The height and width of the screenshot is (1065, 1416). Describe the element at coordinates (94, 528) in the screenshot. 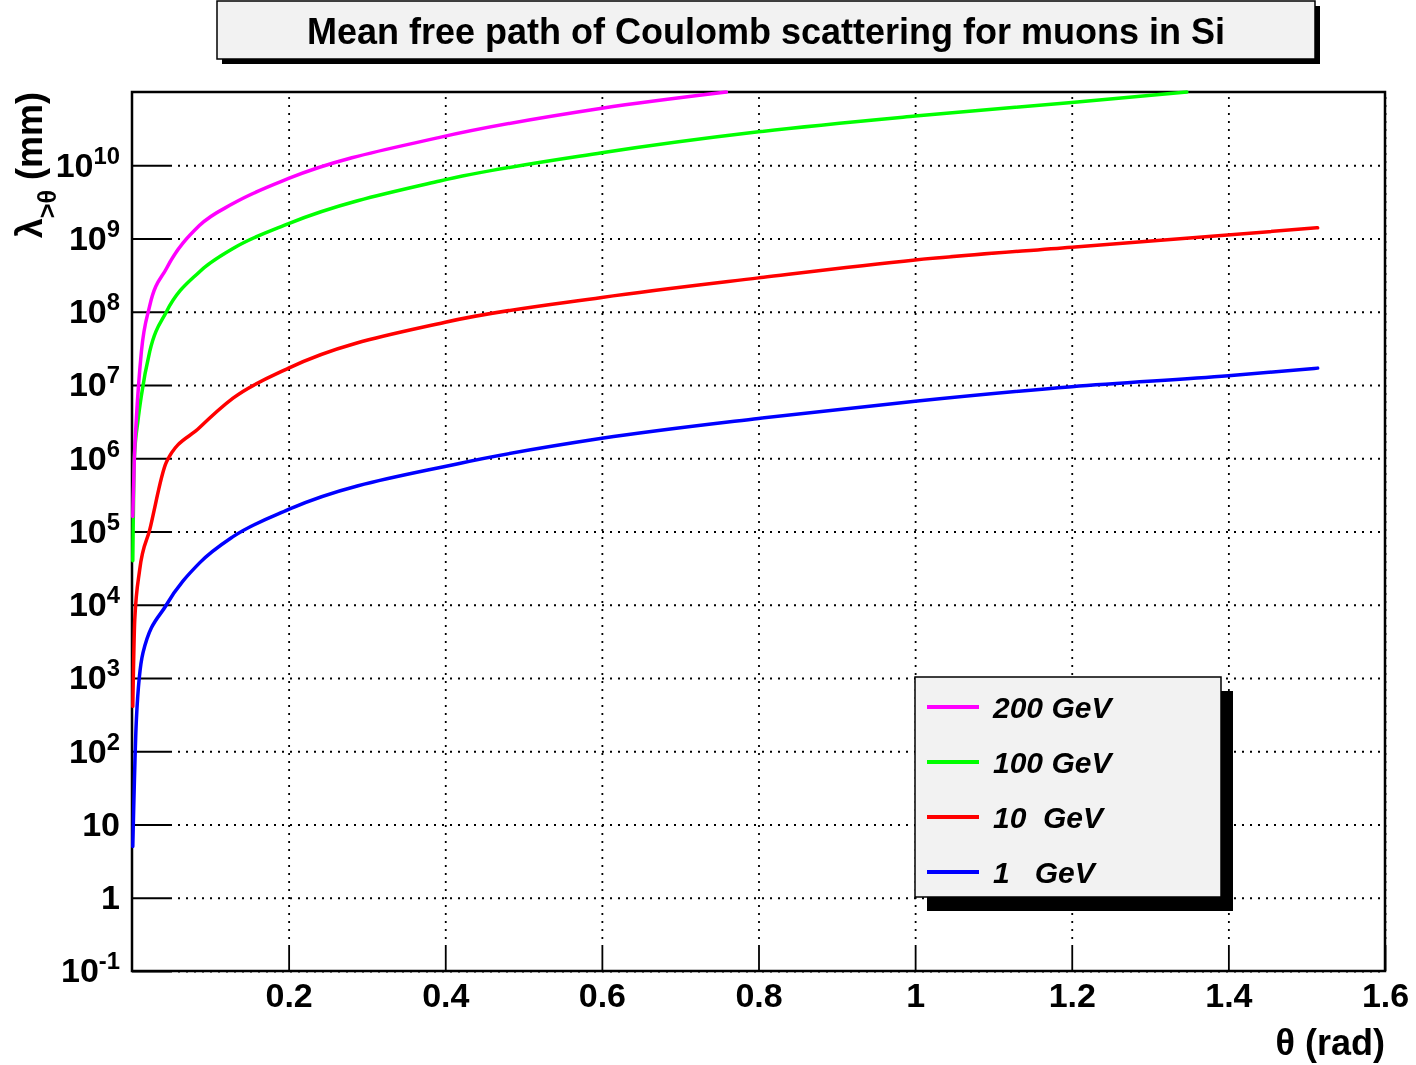

I see `y-tick-label: 10$^{5}$` at that location.